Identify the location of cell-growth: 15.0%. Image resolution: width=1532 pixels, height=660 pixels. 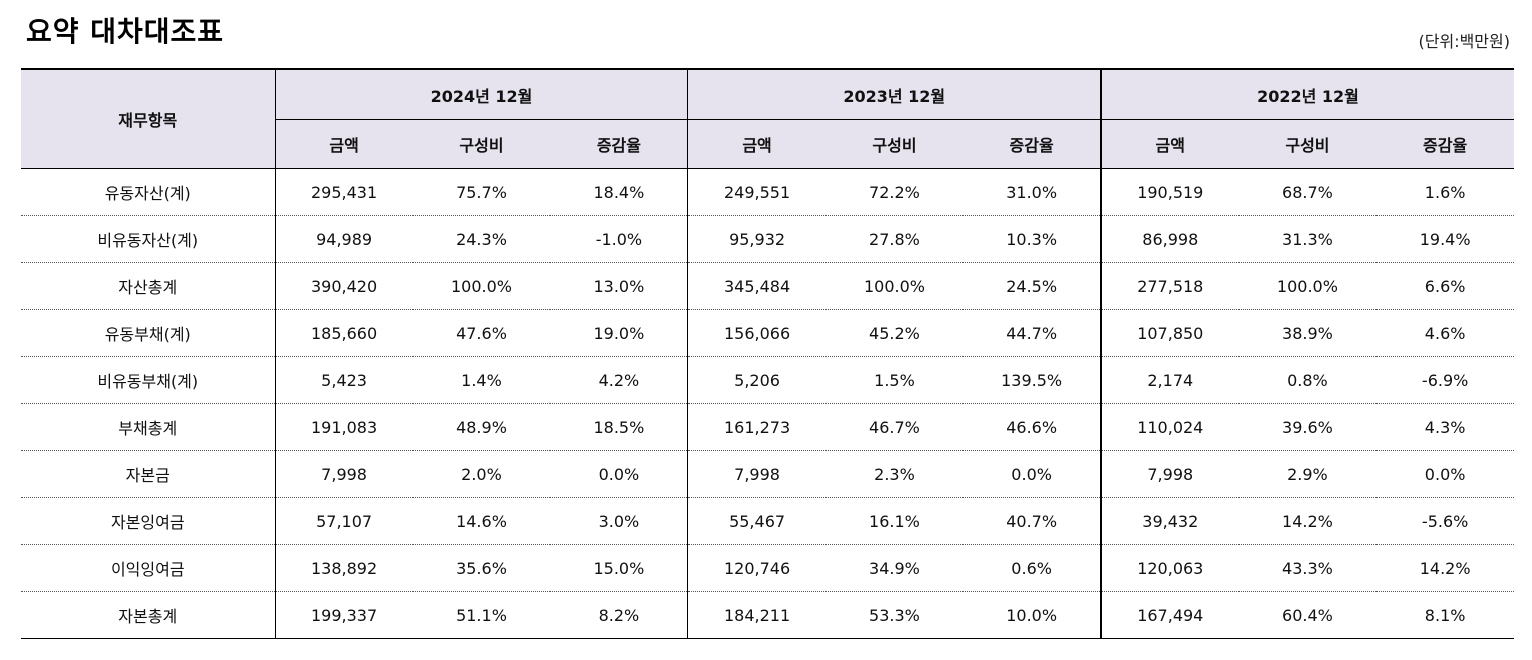
(619, 568).